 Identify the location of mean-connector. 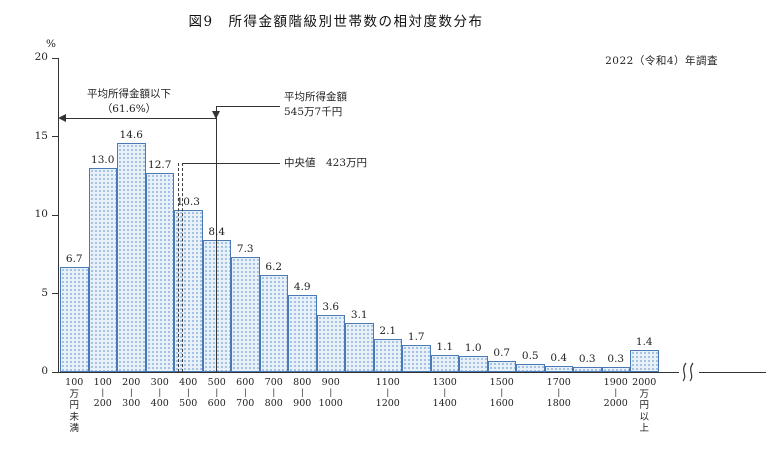
(247, 106).